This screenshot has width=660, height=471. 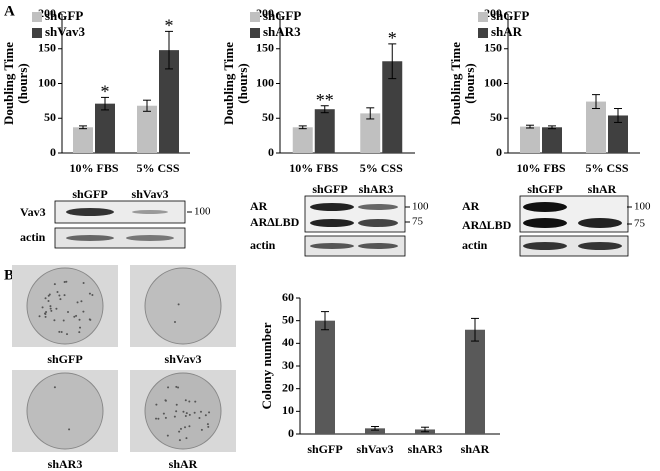 I want to click on y-tick-label: 40, so click(x=288, y=342).